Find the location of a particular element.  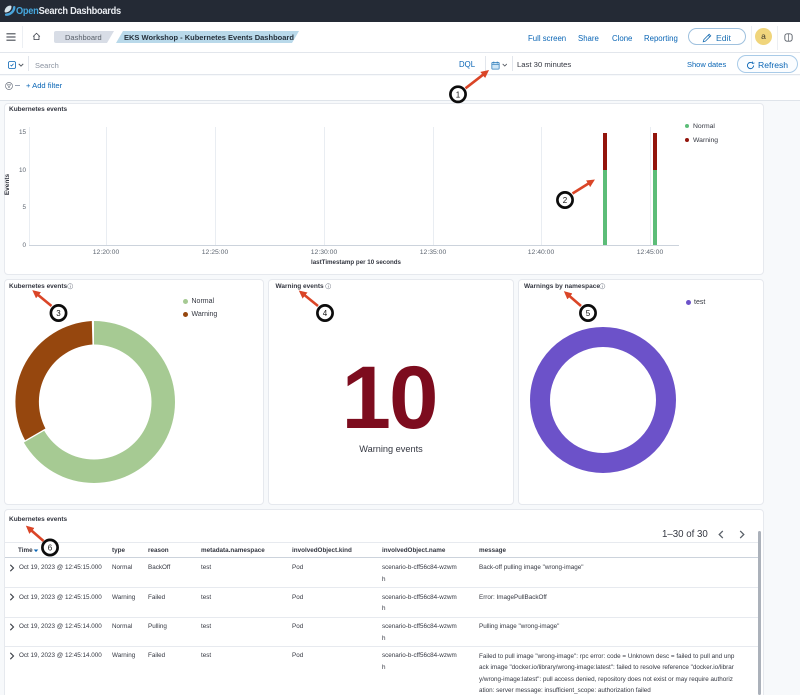

svg-text: 1 is located at coordinates (458, 94).